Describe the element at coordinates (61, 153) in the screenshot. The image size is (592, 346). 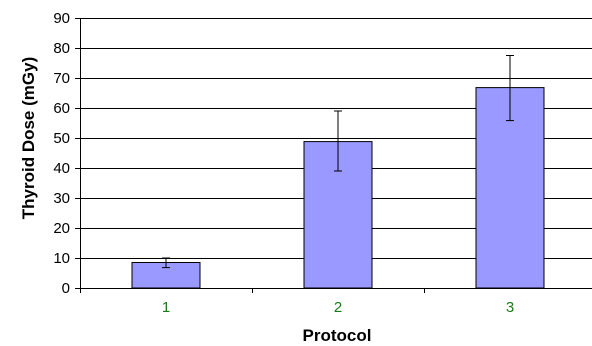
I see `y-tick-labels: 0 10 20 30 40 50 60 70 80 90` at that location.